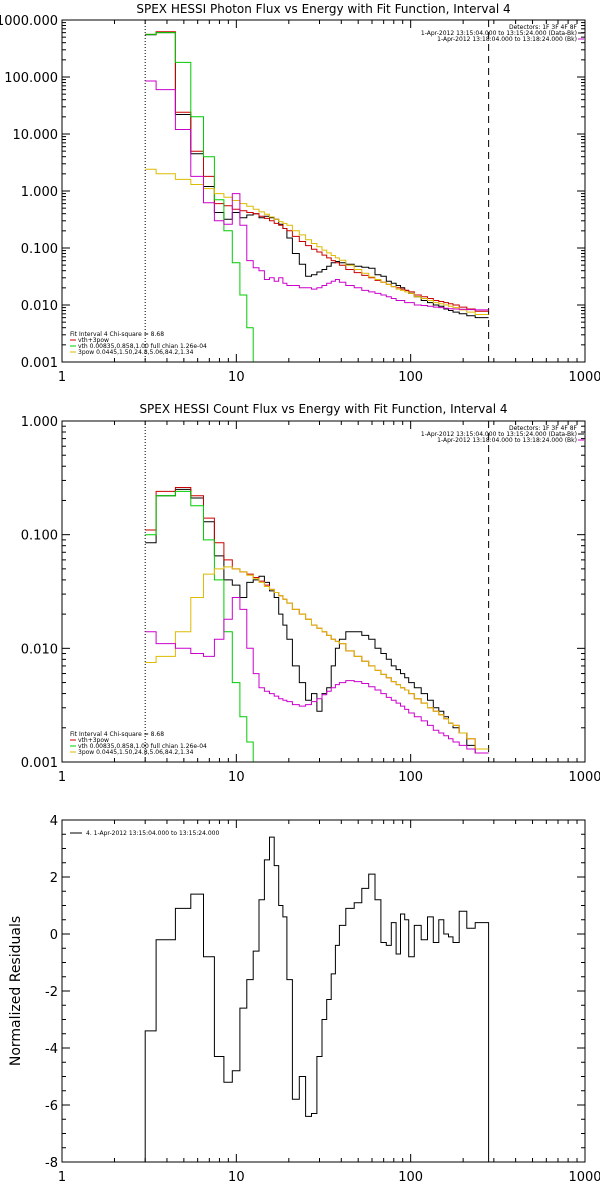 The image size is (600, 1200). I want to click on chart0-series-4-line, so click(317, 195).